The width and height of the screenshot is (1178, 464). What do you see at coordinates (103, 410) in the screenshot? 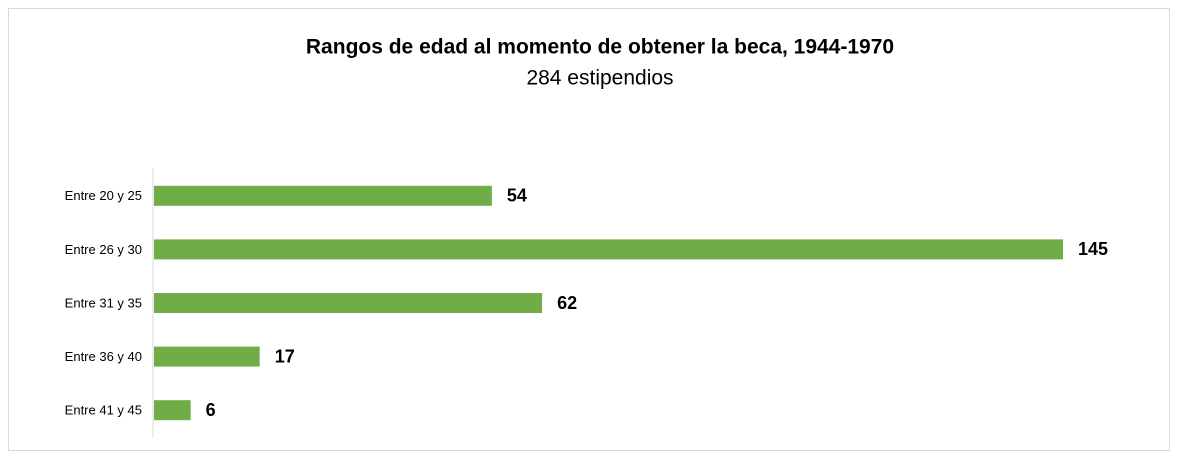
I see `category-label: Entre 41 y 45` at bounding box center [103, 410].